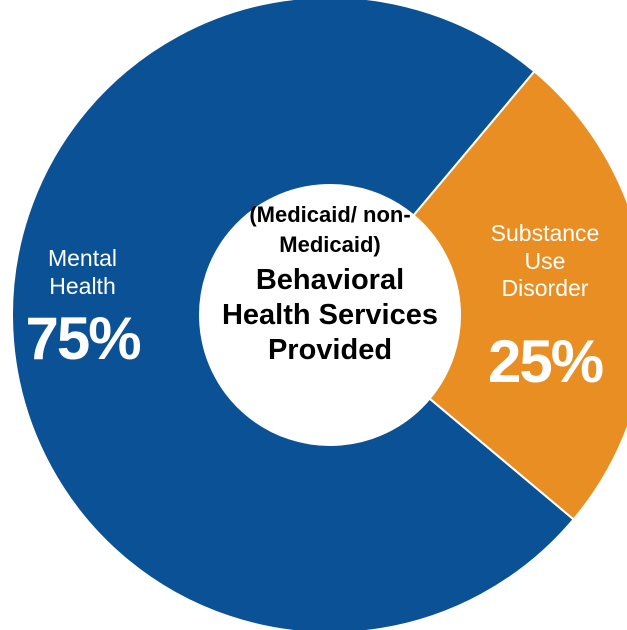 This screenshot has height=630, width=627. I want to click on category-label: Substance Use Disorder, so click(545, 261).